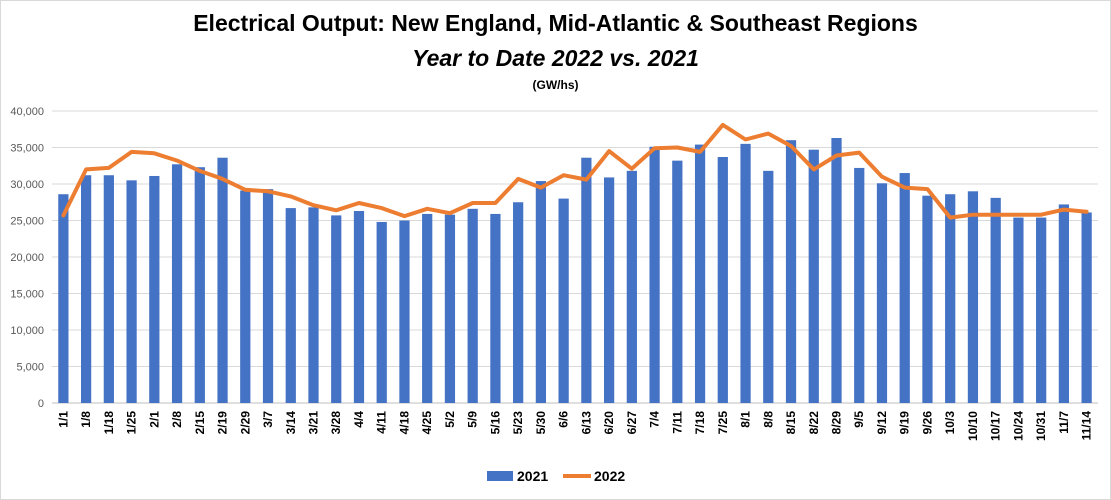  I want to click on x-tick-label: 1/1, so click(63, 419).